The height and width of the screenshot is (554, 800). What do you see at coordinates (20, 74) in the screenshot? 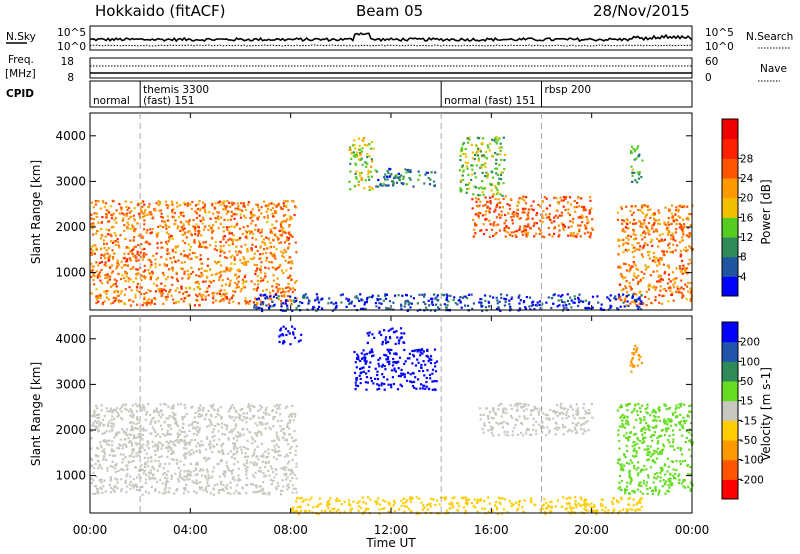
I see `freq-label-line2: [MHz]` at bounding box center [20, 74].